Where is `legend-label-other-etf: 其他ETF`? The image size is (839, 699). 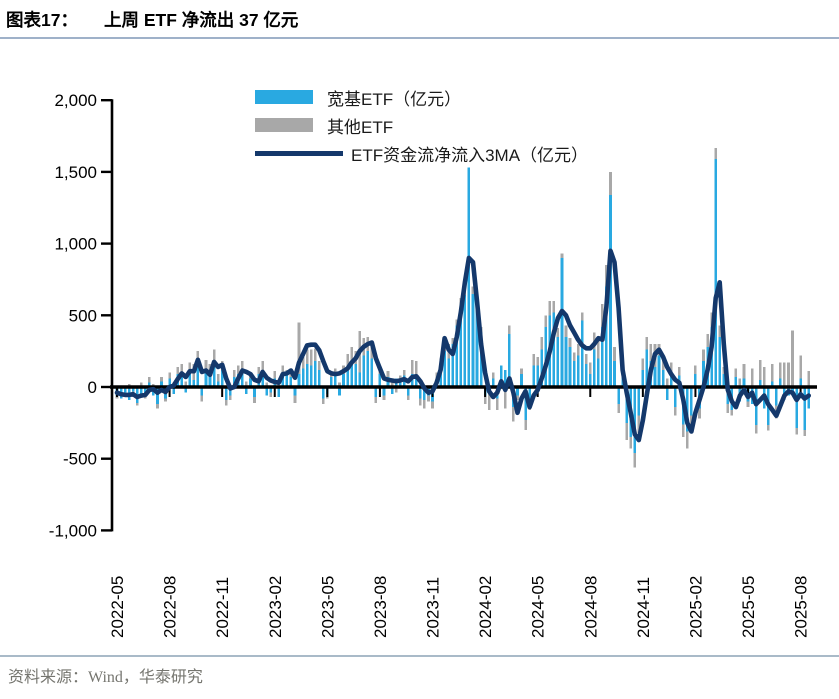 legend-label-other-etf: 其他ETF is located at coordinates (360, 127).